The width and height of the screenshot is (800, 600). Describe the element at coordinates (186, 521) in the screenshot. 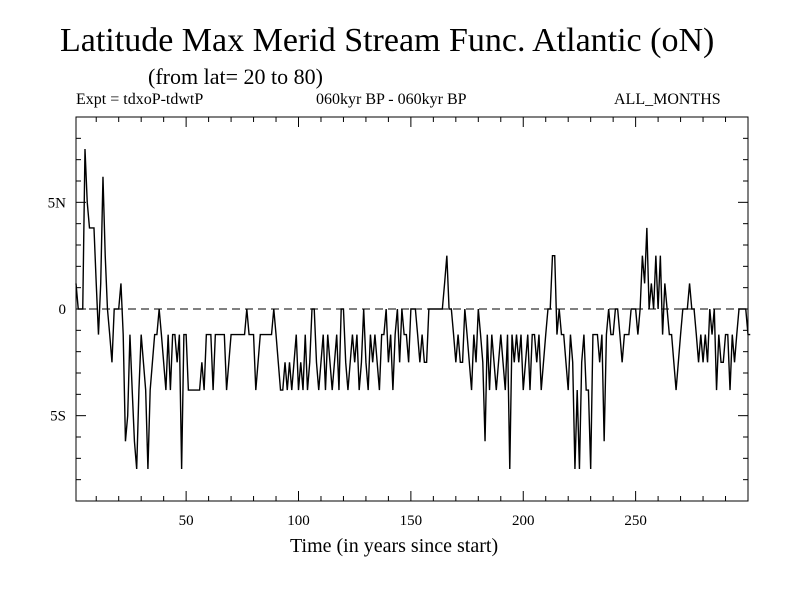

I see `x-tick-label: 50` at that location.